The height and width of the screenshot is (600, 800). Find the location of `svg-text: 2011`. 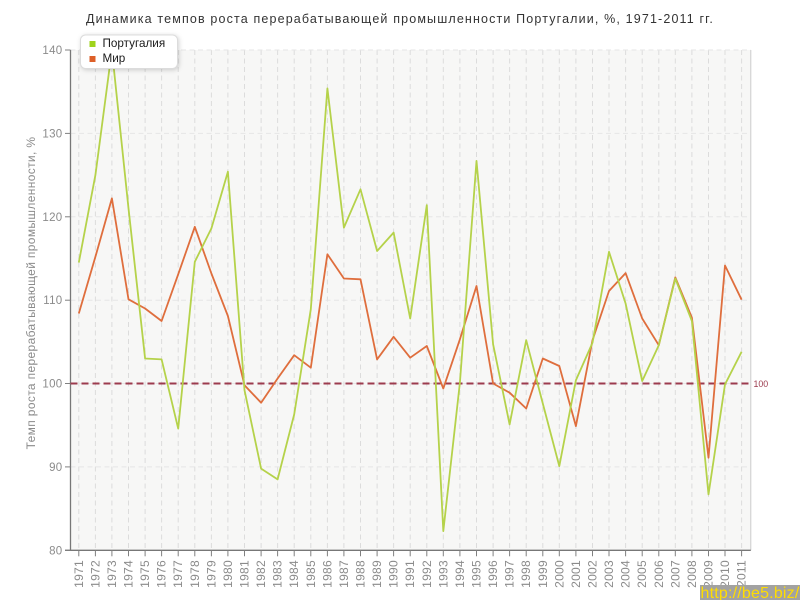

svg-text: 2011 is located at coordinates (742, 573).